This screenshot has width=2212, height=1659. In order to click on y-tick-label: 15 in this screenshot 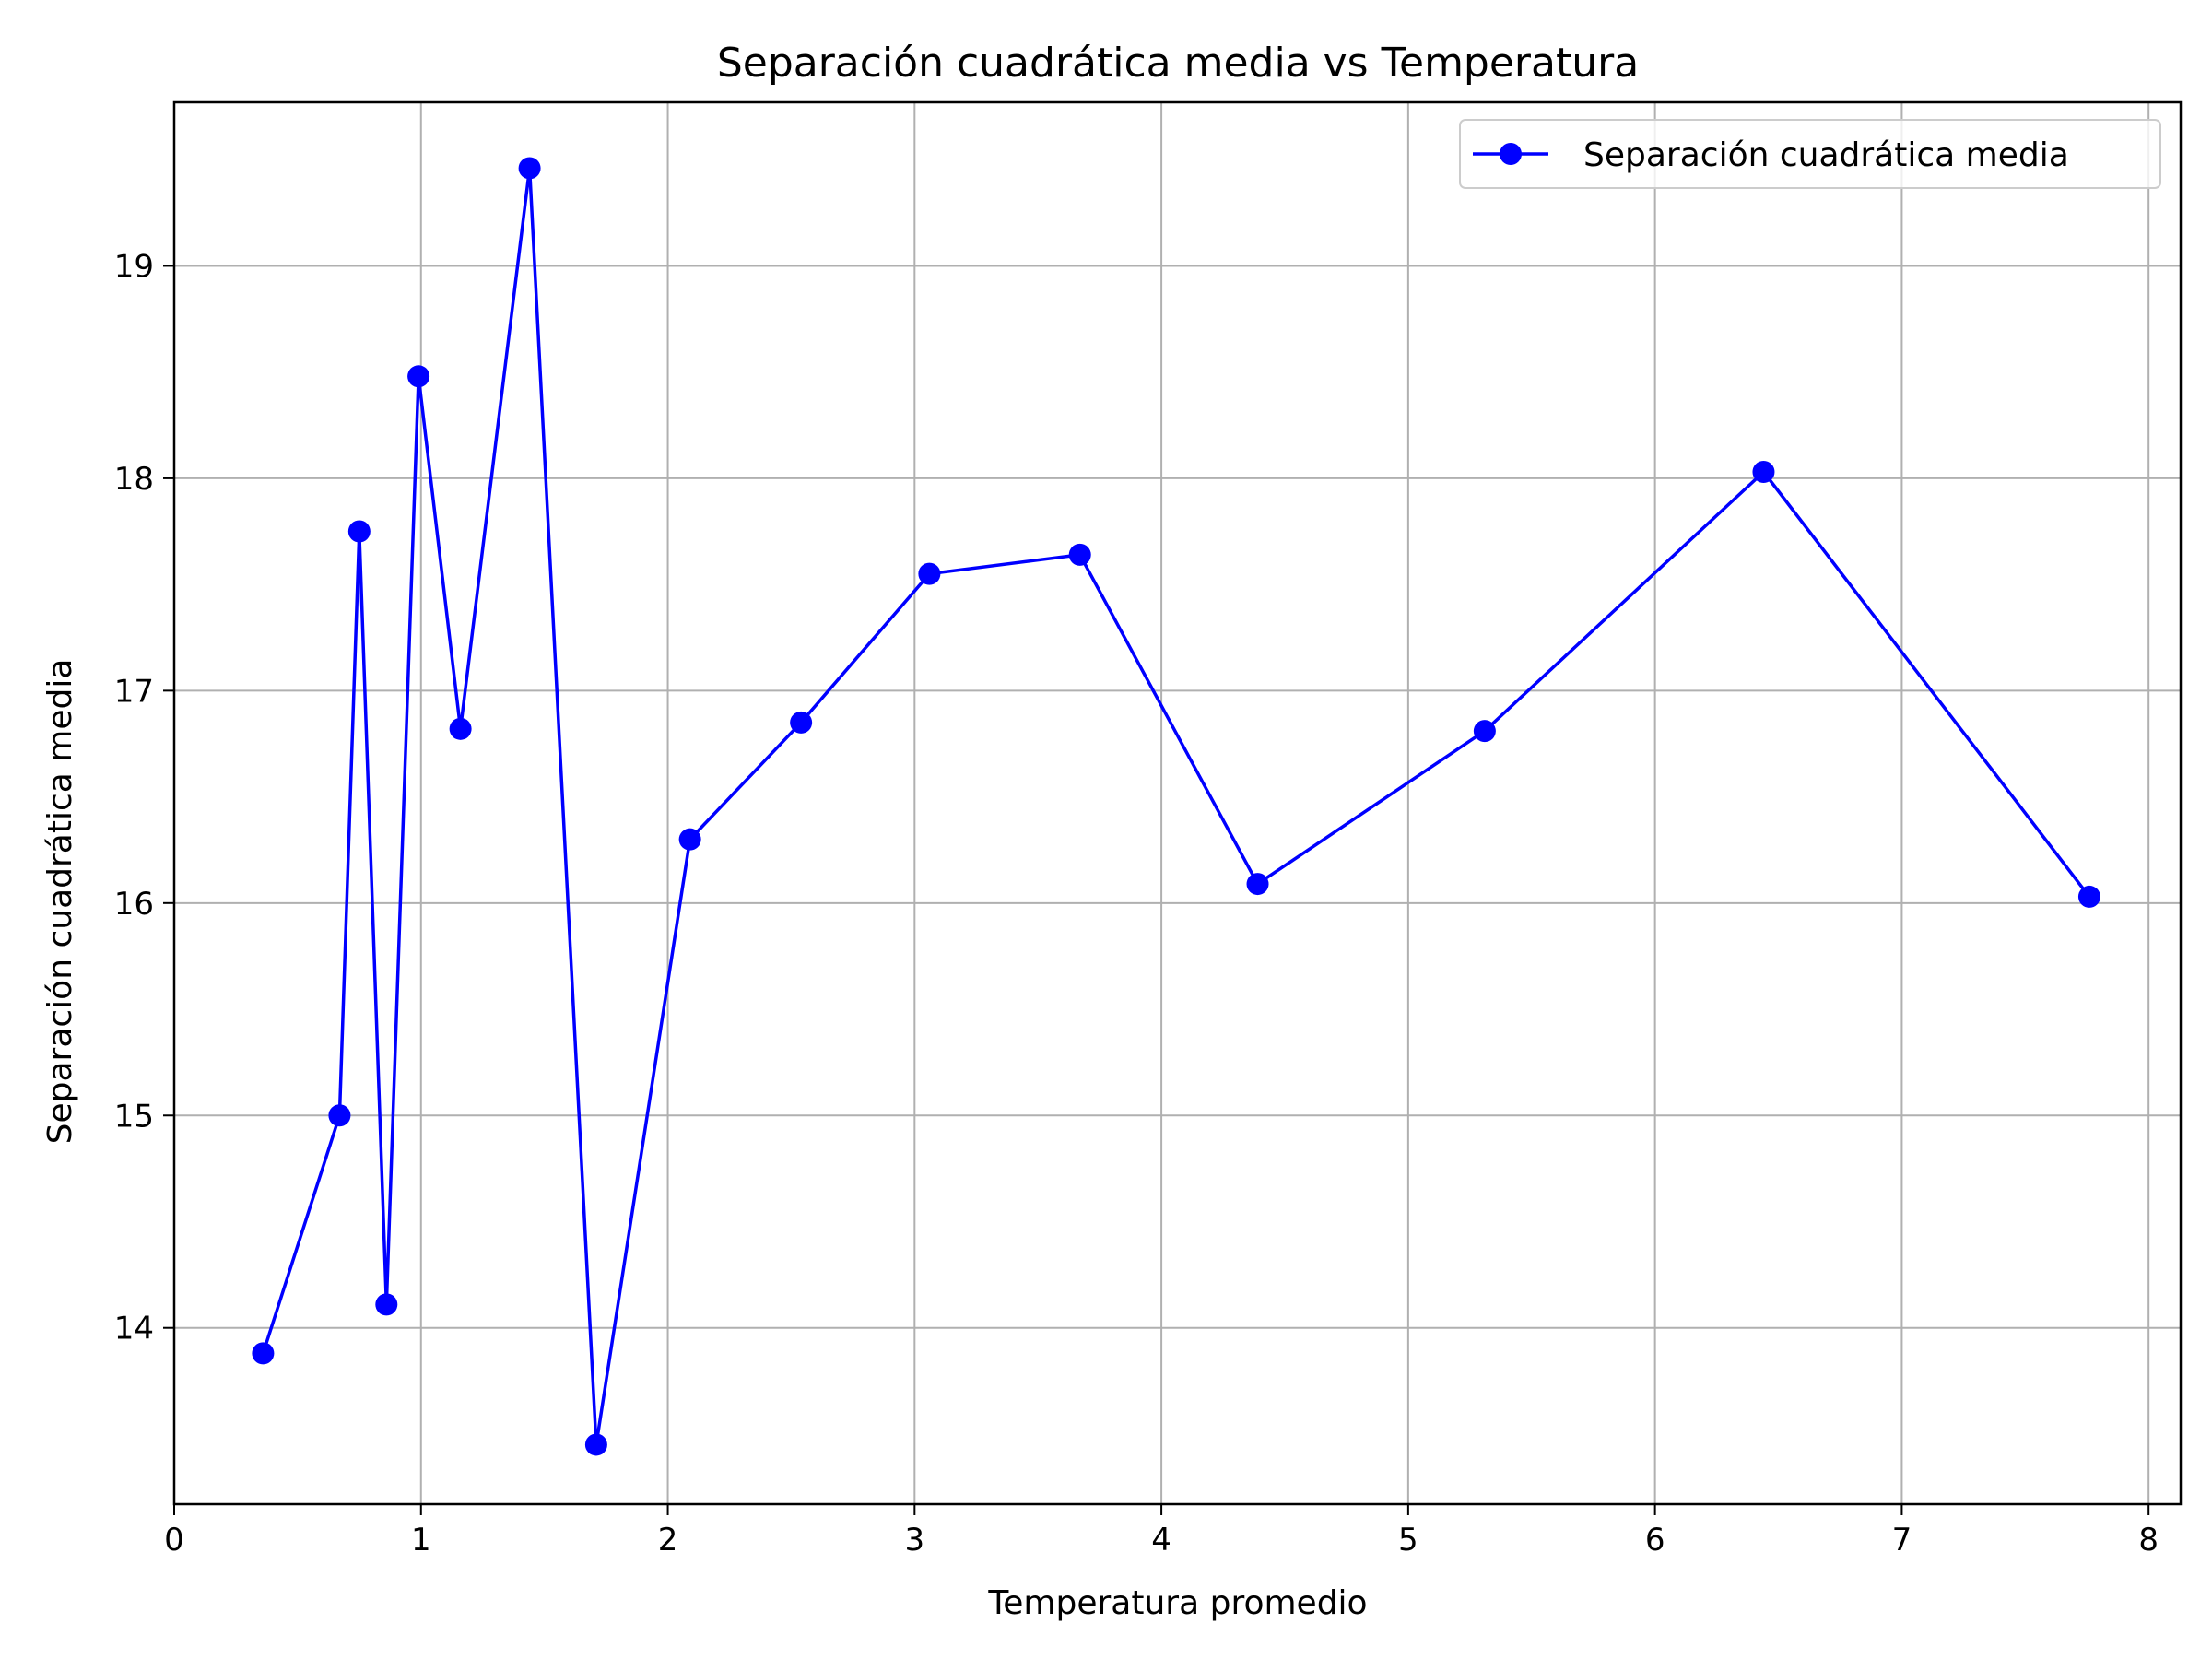, I will do `click(134, 1116)`.